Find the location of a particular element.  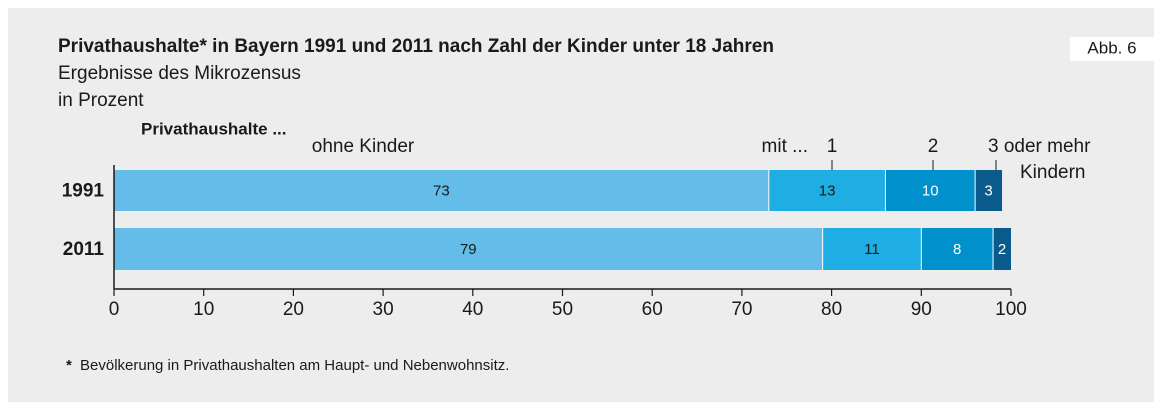

legend-label: 3 oder mehr is located at coordinates (1039, 146).